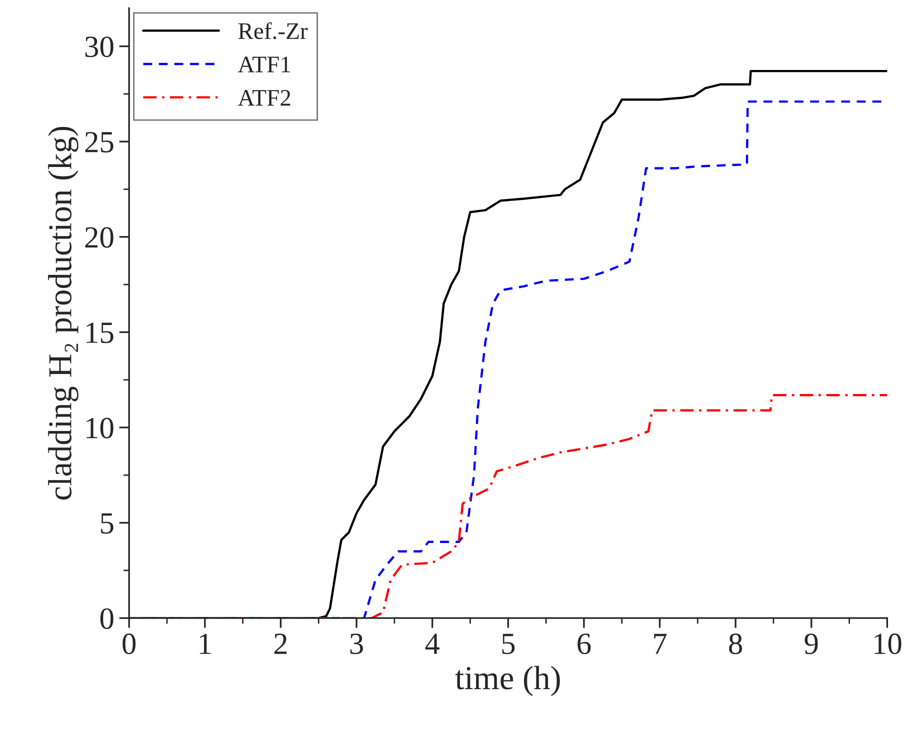 This screenshot has height=742, width=909. Describe the element at coordinates (811, 644) in the screenshot. I see `x-tick-label: 9` at that location.